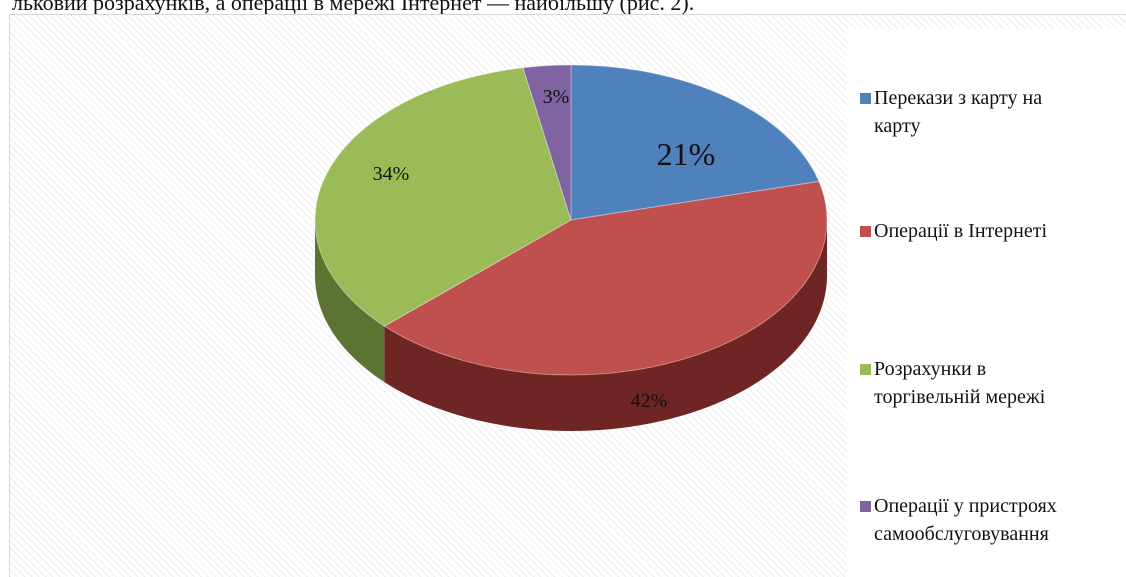 The height and width of the screenshot is (577, 1126). I want to click on legend-item-card-to-card: Перекази з карту на карту, so click(987, 112).